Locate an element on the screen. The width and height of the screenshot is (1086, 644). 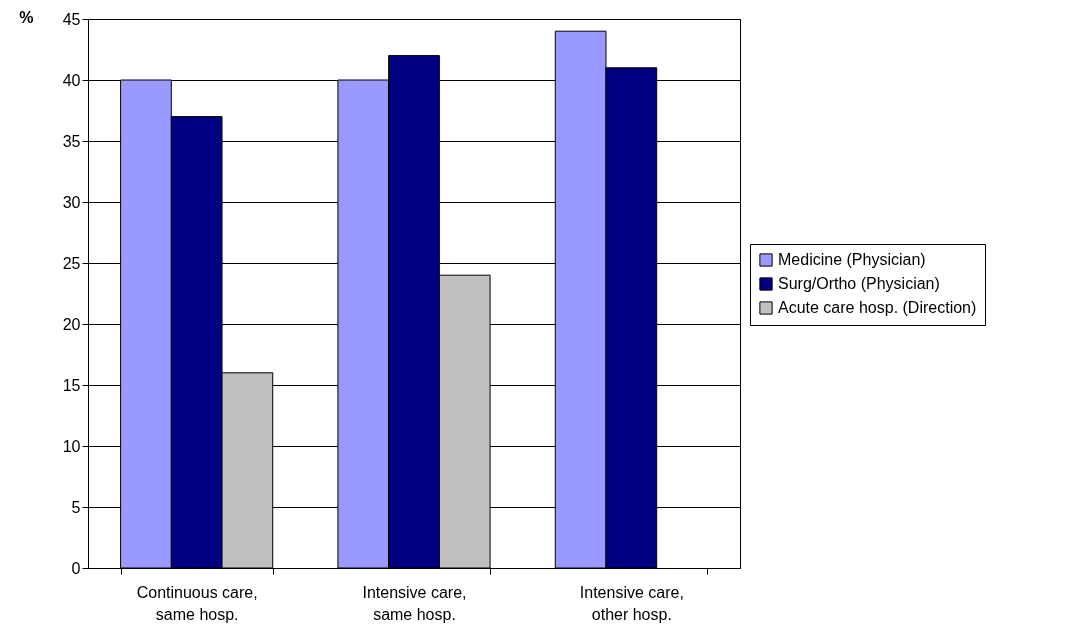
x-tick-label: Intensive care, other hosp. is located at coordinates (631, 603).